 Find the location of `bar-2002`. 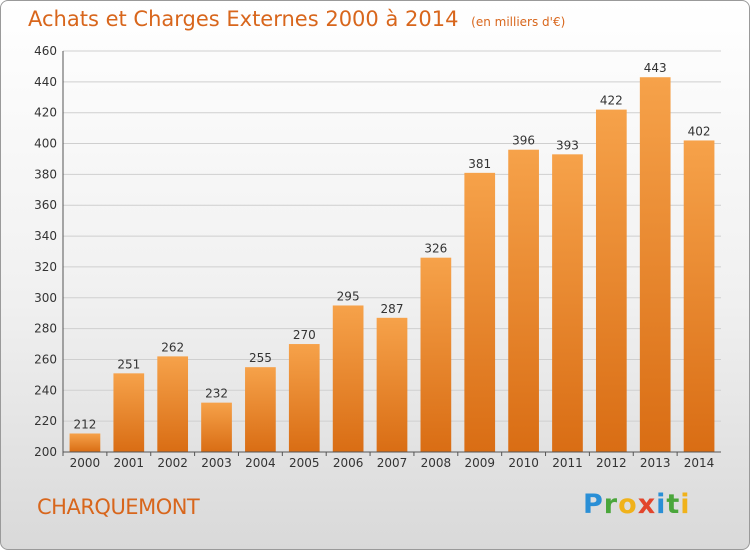

bar-2002 is located at coordinates (173, 404).